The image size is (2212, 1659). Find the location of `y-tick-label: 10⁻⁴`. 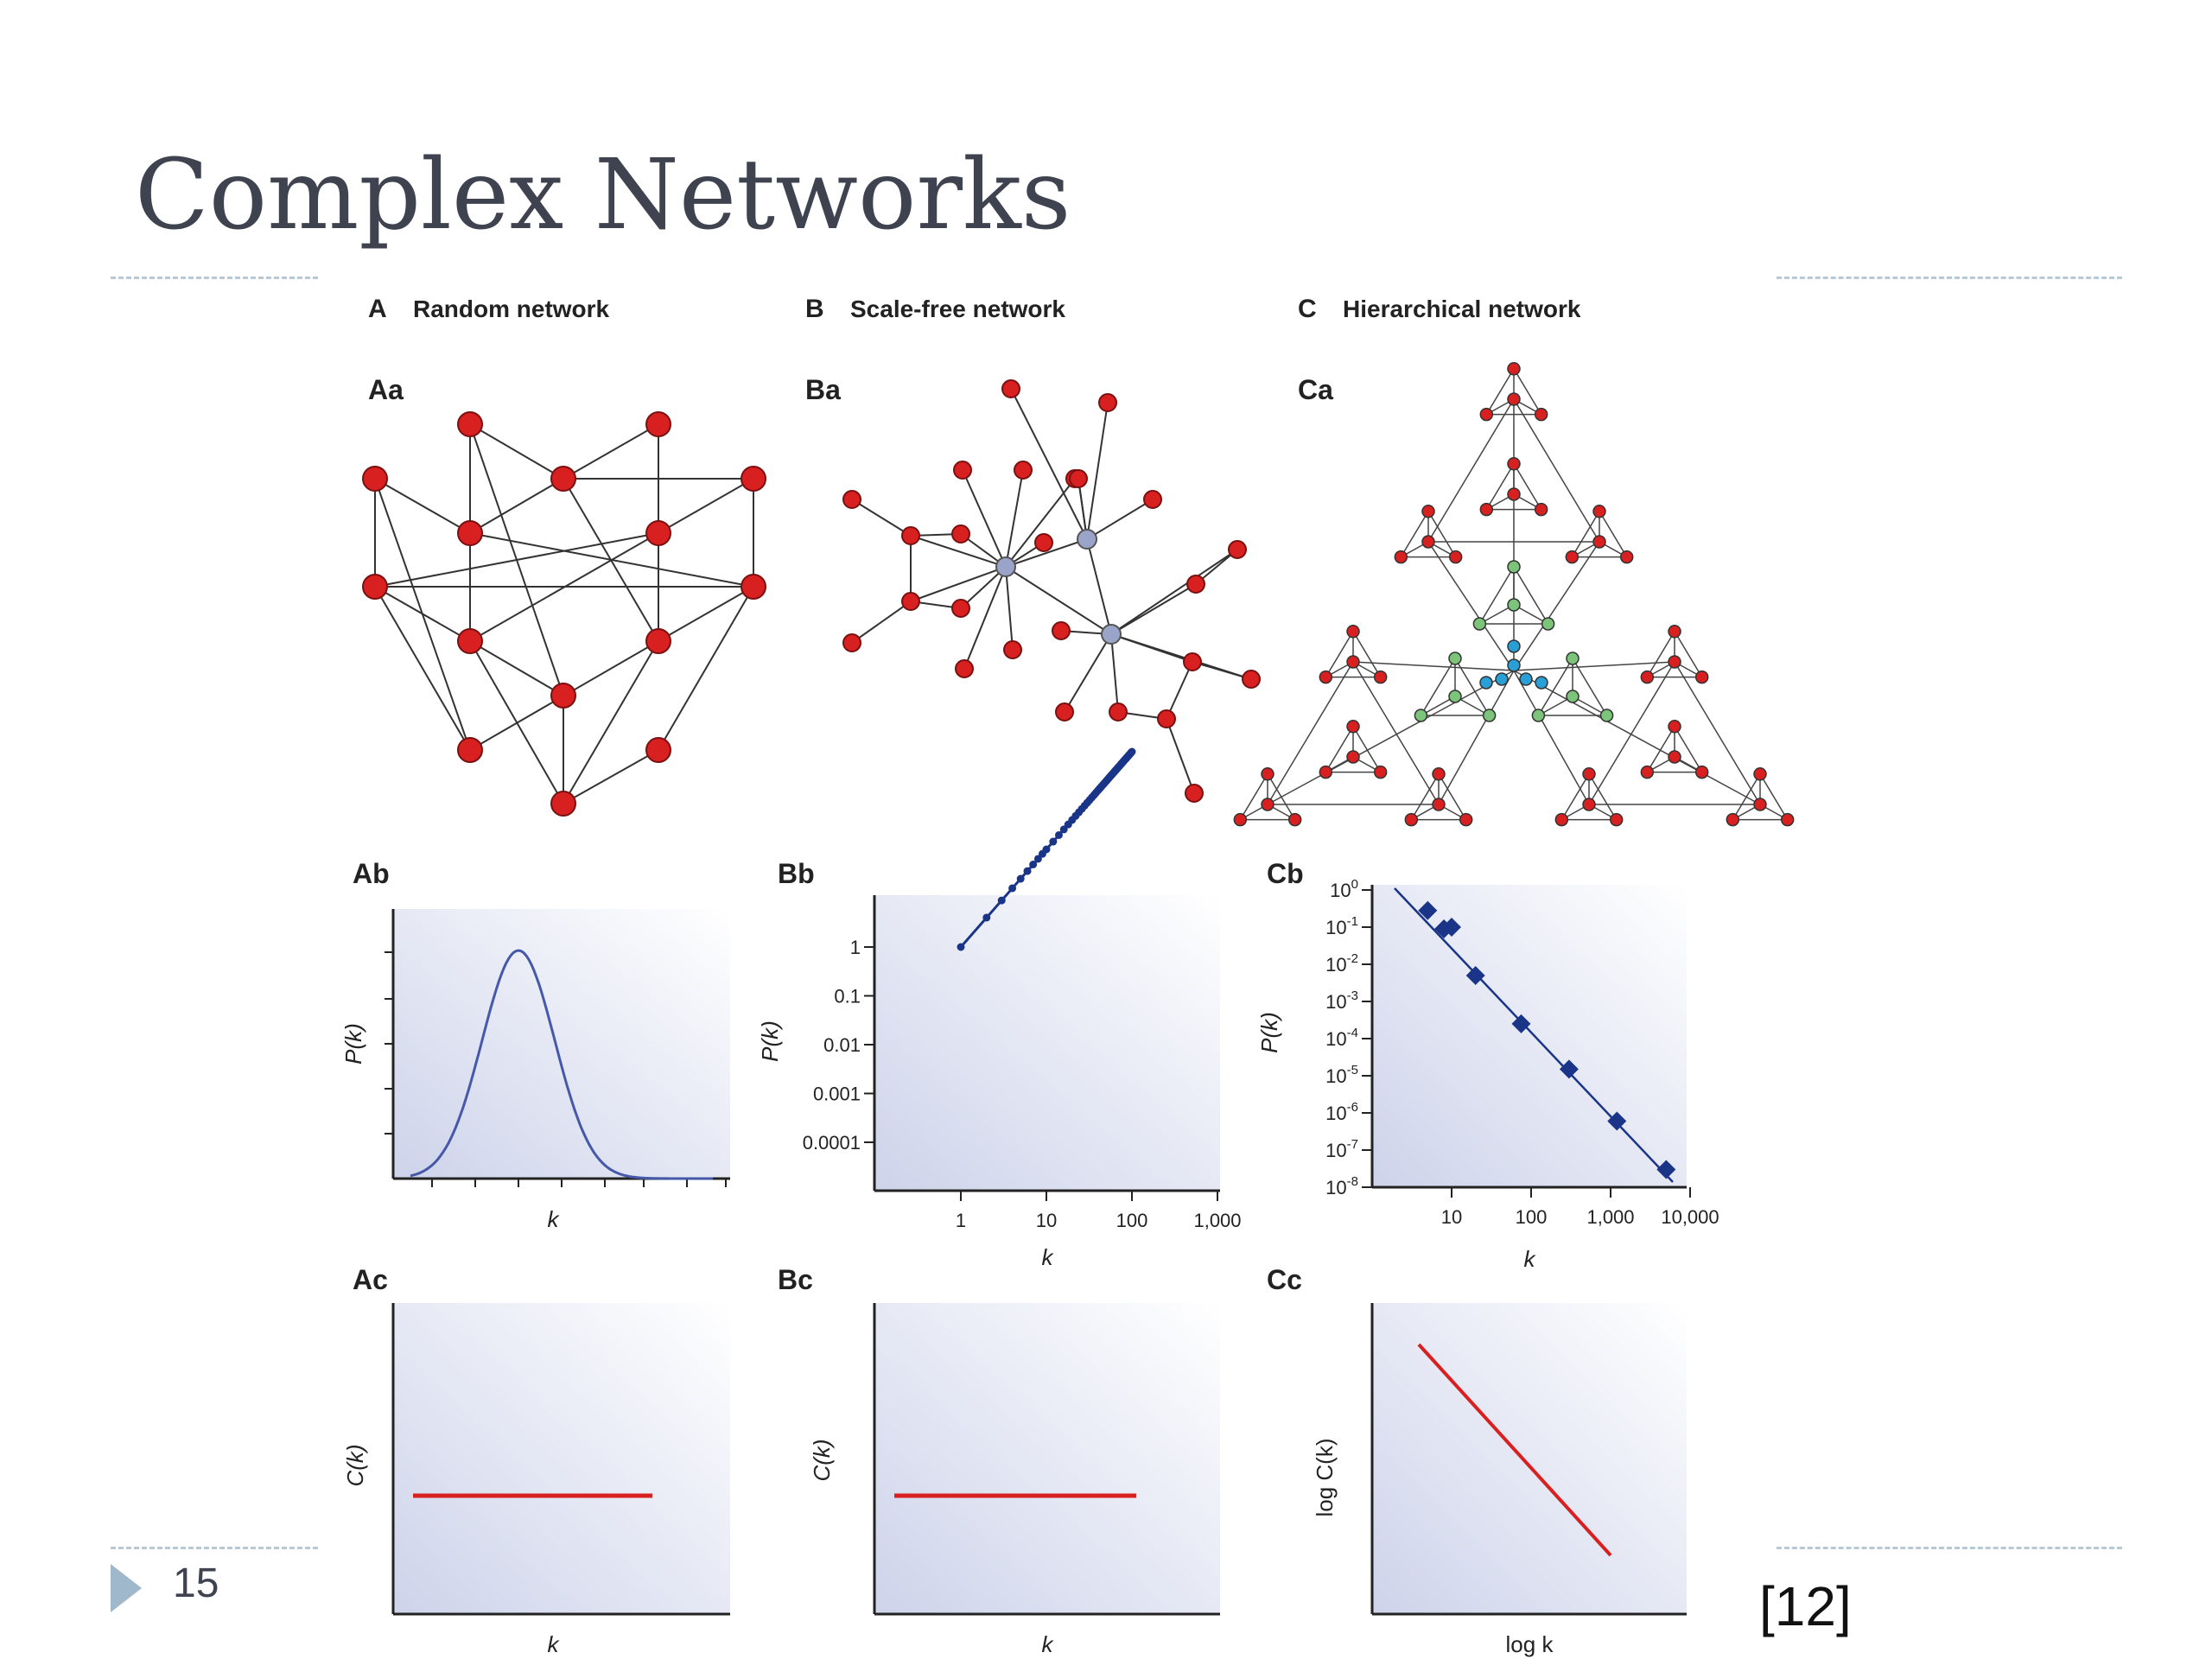

y-tick-label: 10⁻⁴ is located at coordinates (1341, 1038).